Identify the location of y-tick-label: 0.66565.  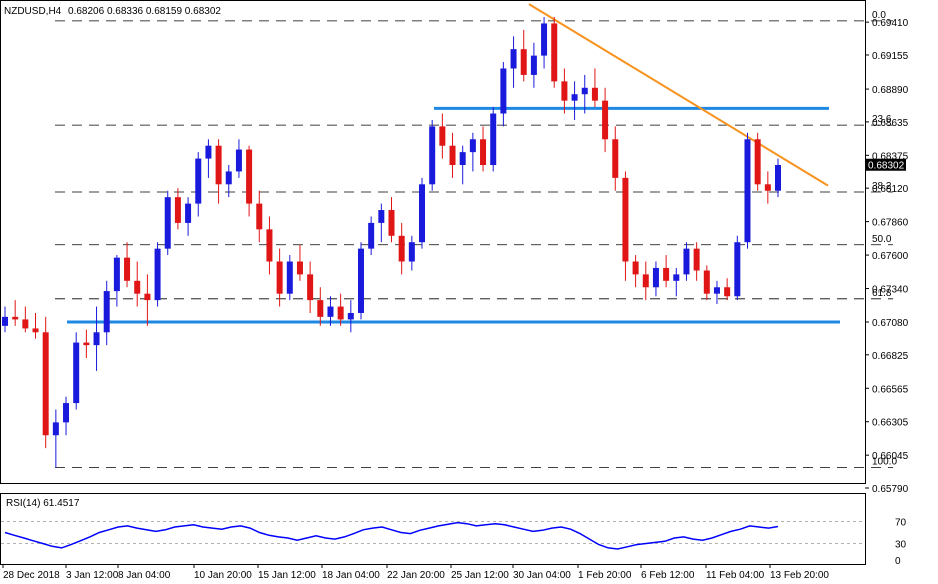
(890, 389).